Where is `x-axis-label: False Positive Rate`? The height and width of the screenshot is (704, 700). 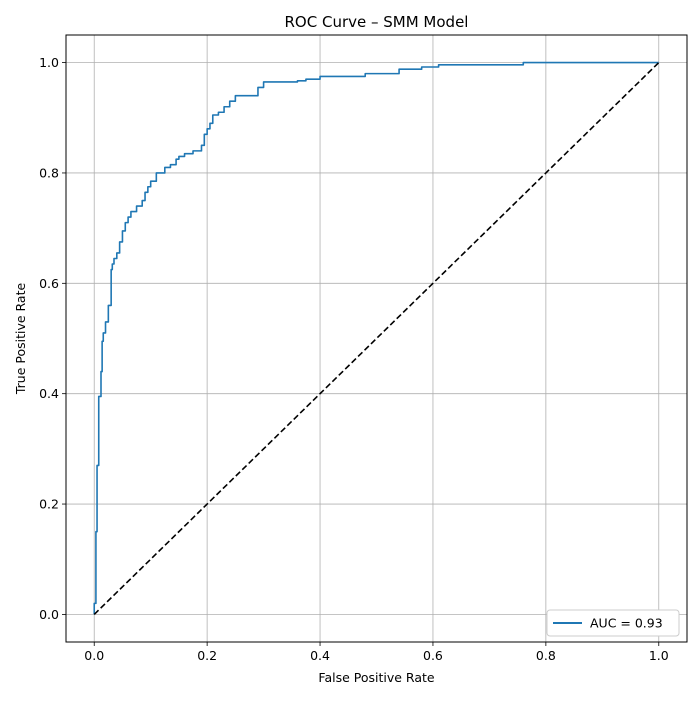
x-axis-label: False Positive Rate is located at coordinates (376, 677).